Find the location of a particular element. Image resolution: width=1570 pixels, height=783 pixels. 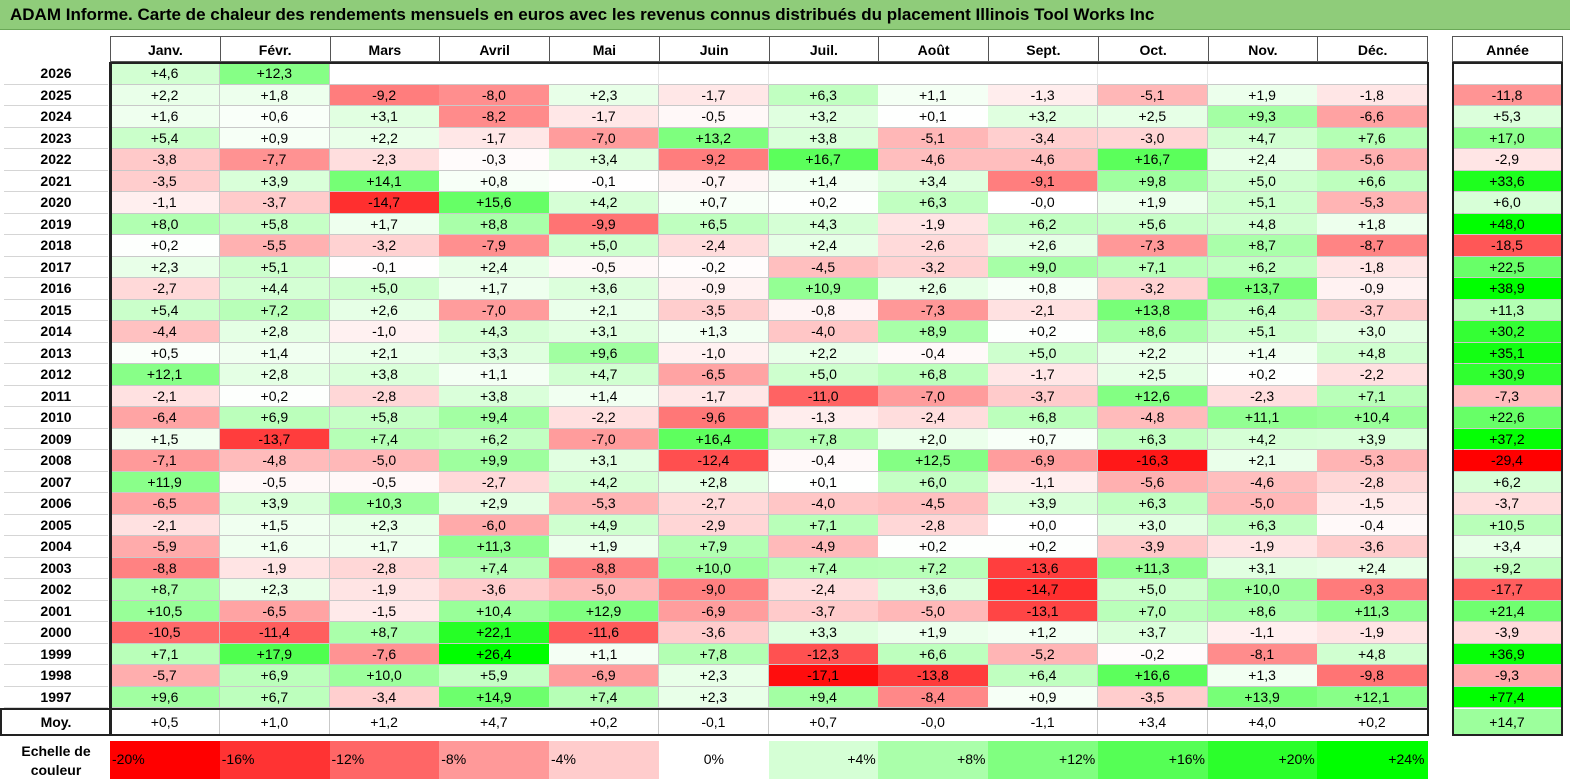

annual-cell: -3,9 is located at coordinates (1507, 633).